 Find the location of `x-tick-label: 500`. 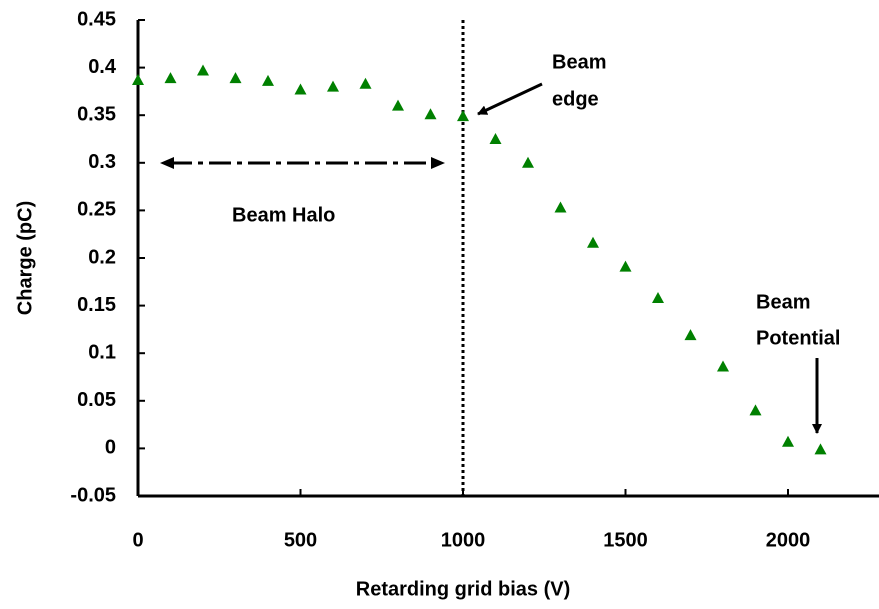

x-tick-label: 500 is located at coordinates (300, 540).